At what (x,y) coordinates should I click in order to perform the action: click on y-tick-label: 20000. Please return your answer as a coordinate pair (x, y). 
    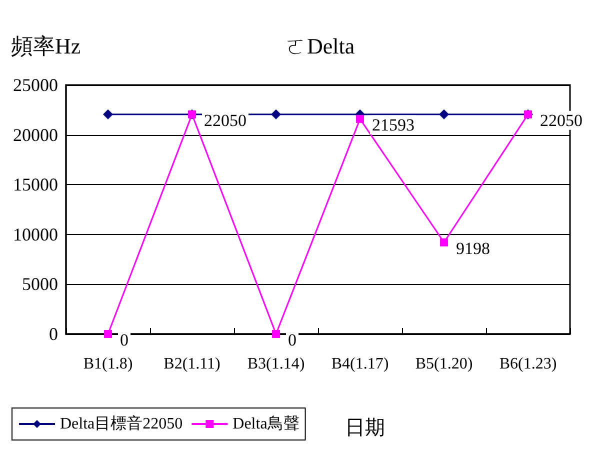
    Looking at the image, I should click on (35, 134).